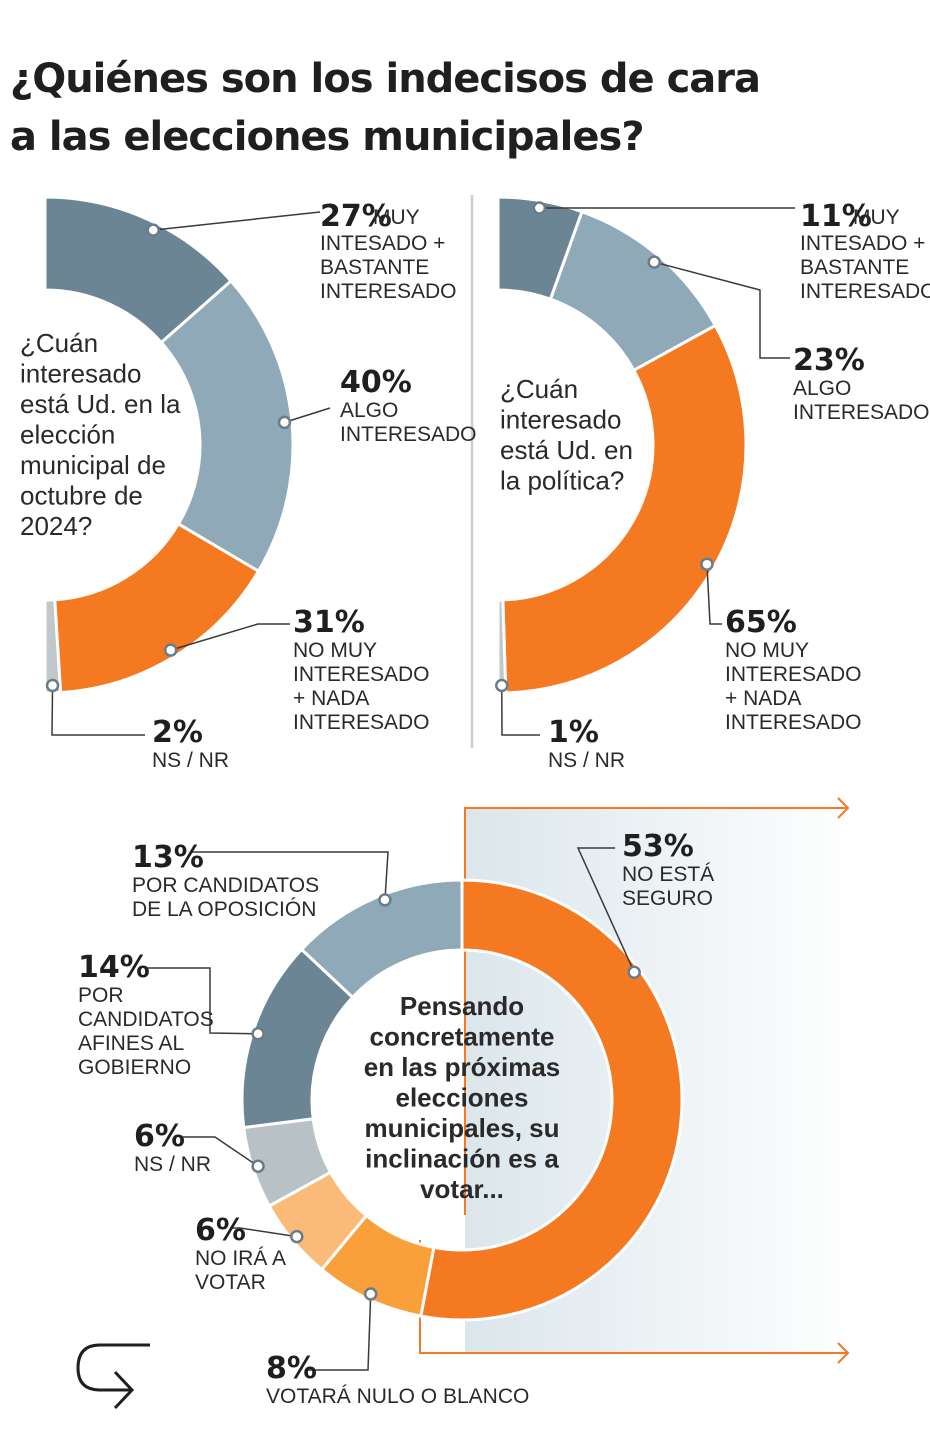 This screenshot has width=930, height=1440. I want to click on slice-percent: 8%, so click(291, 1368).